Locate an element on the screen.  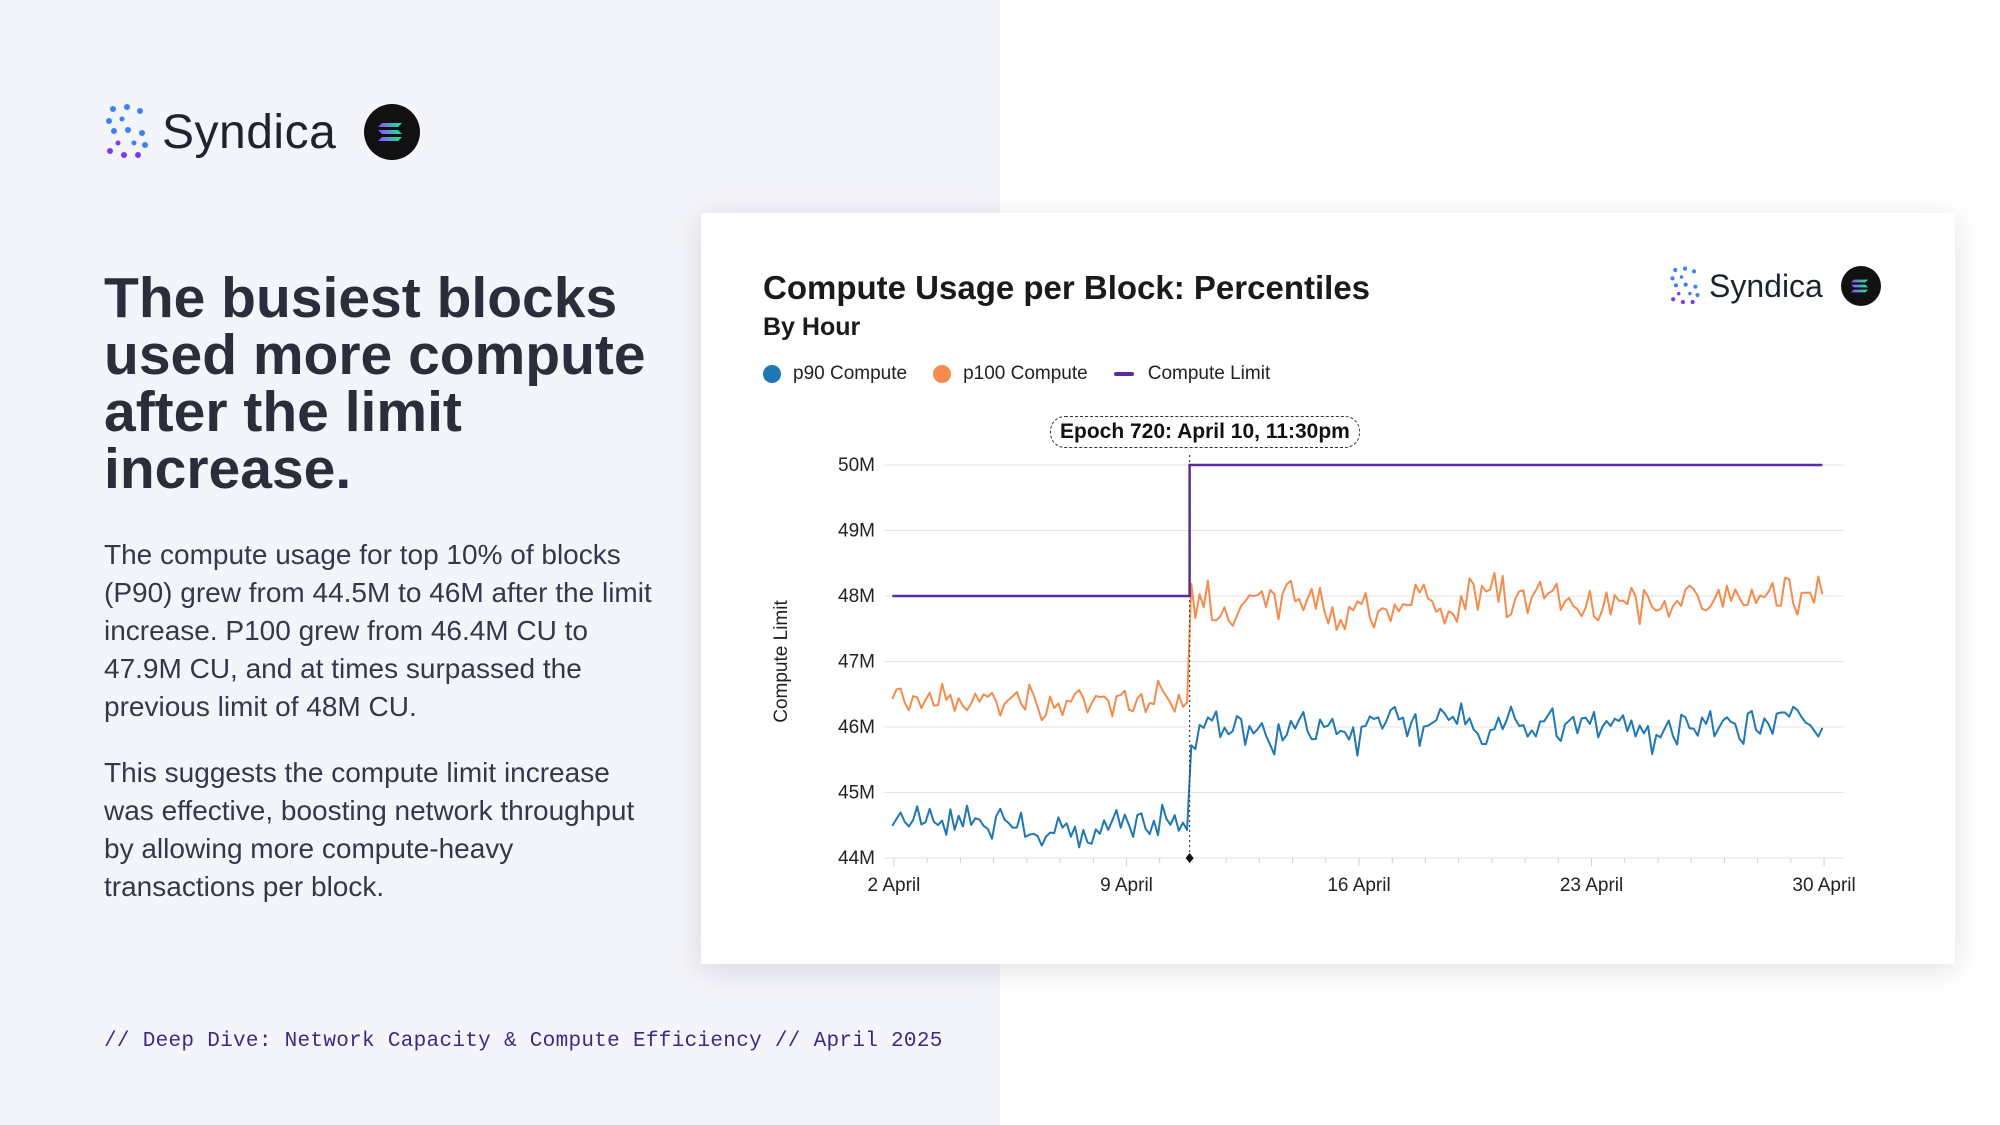
brand-name: Syndica is located at coordinates (249, 132).